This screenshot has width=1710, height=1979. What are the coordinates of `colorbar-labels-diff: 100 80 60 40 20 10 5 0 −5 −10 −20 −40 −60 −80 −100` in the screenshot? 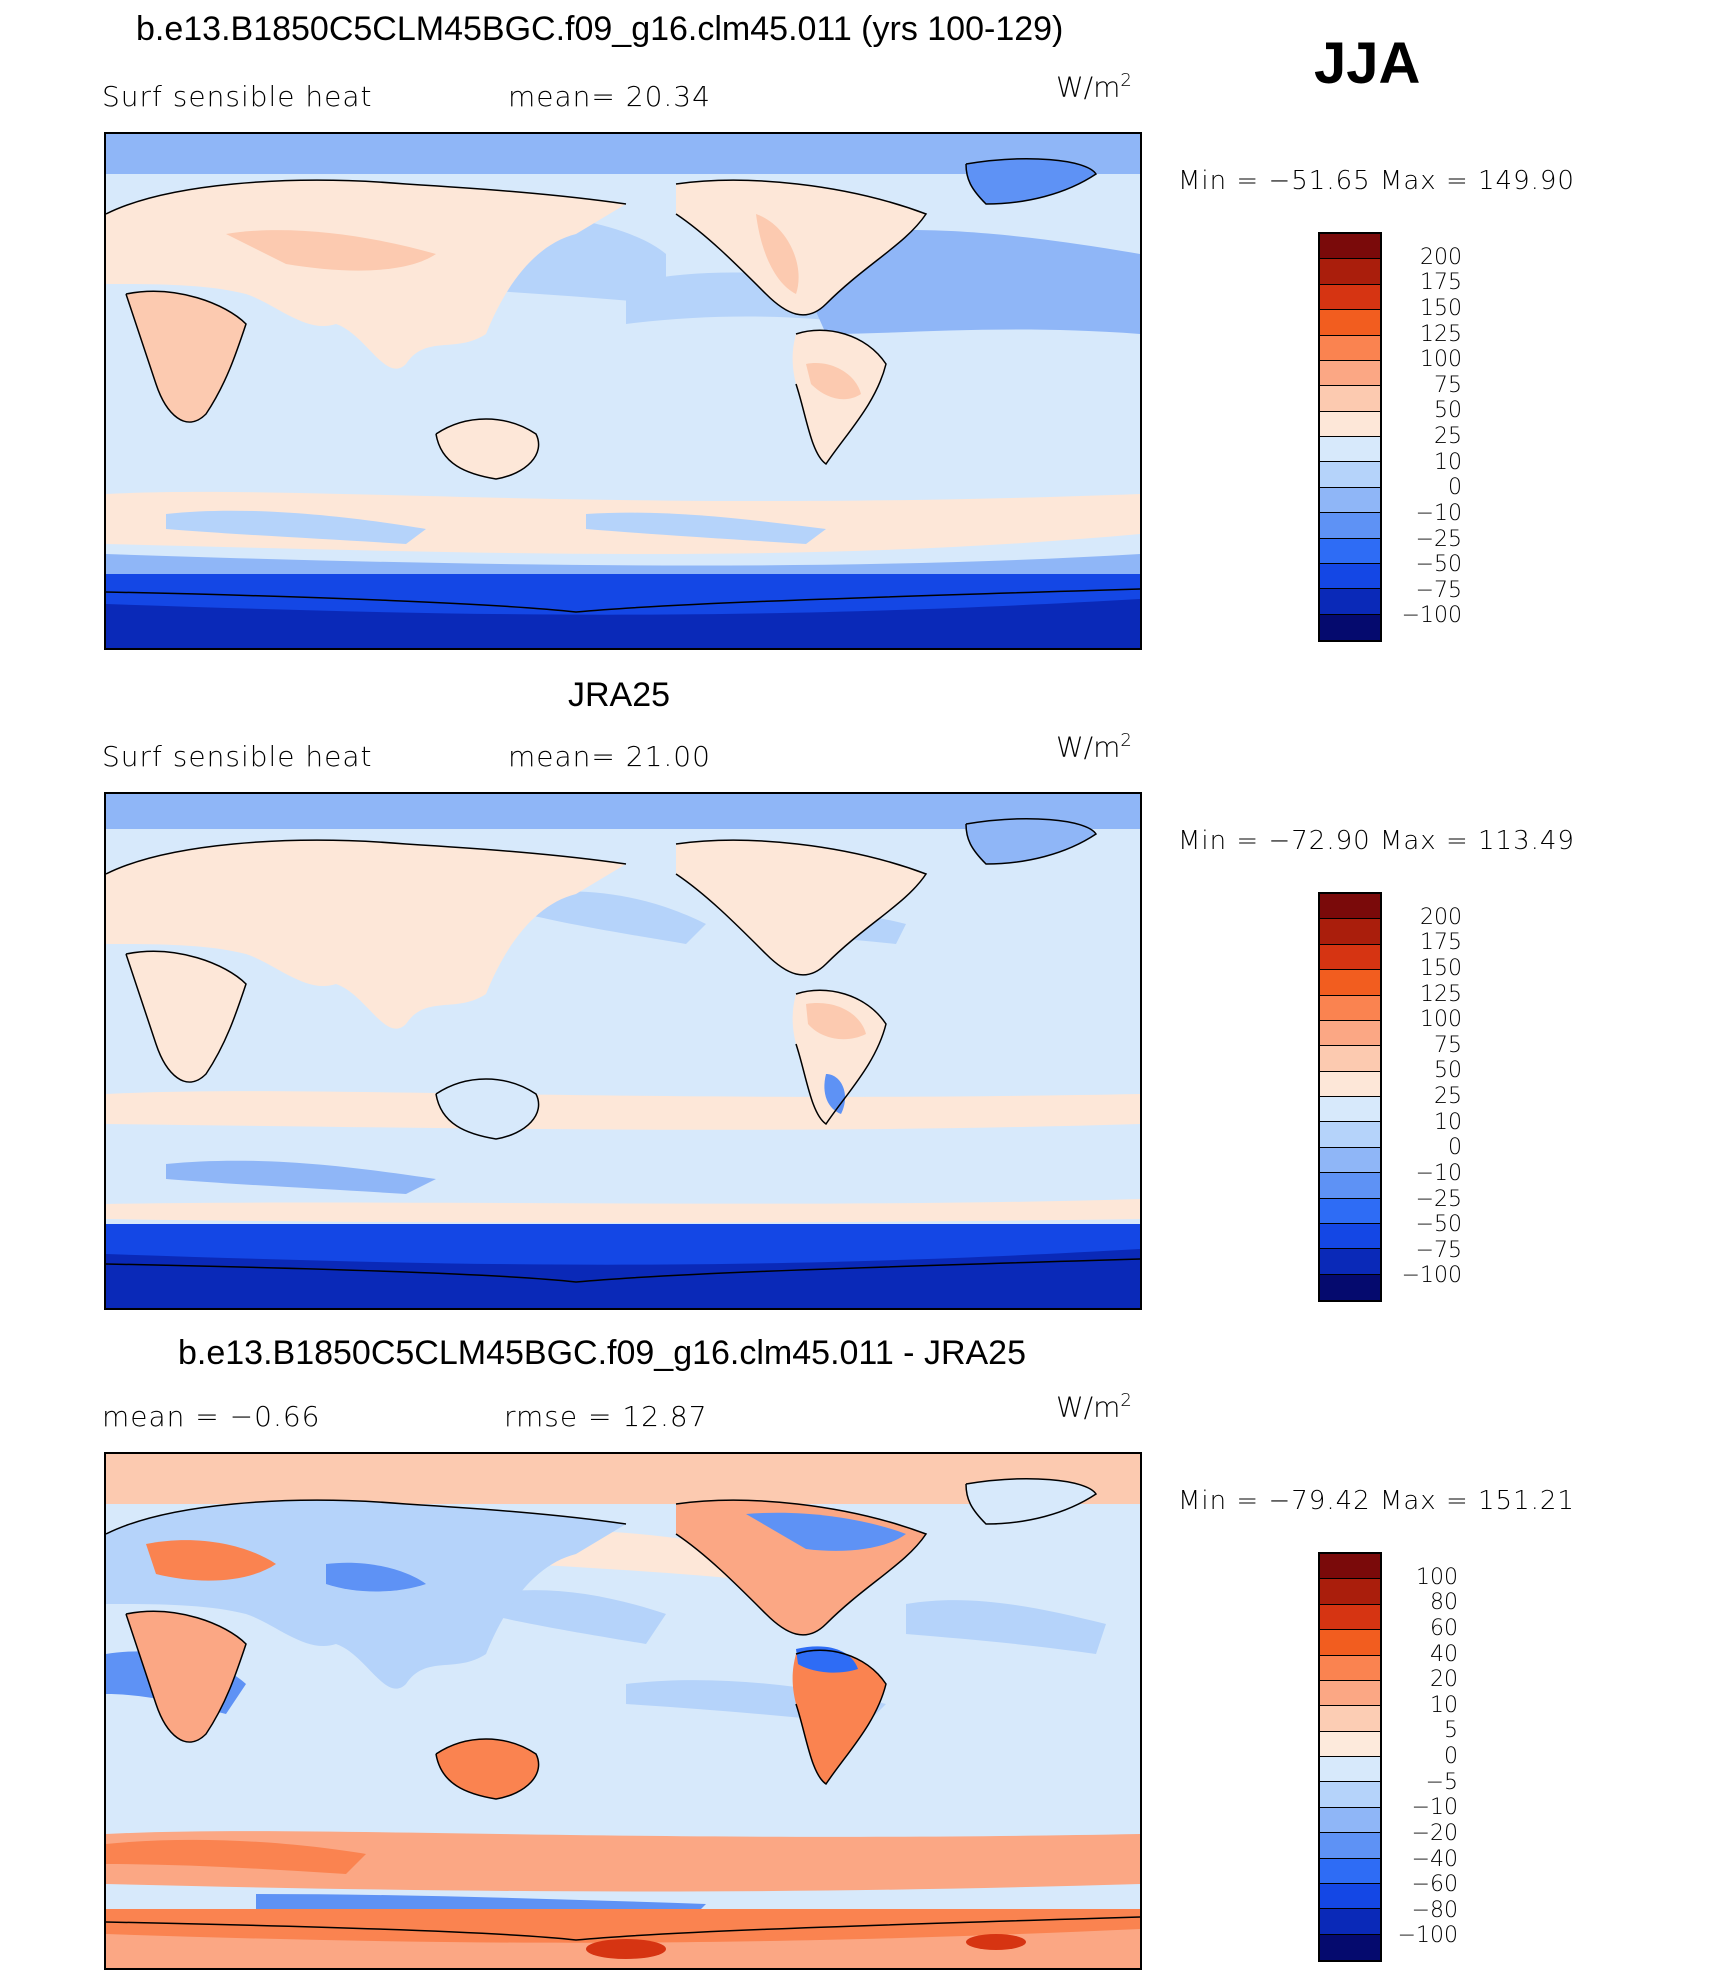 It's located at (1419, 1757).